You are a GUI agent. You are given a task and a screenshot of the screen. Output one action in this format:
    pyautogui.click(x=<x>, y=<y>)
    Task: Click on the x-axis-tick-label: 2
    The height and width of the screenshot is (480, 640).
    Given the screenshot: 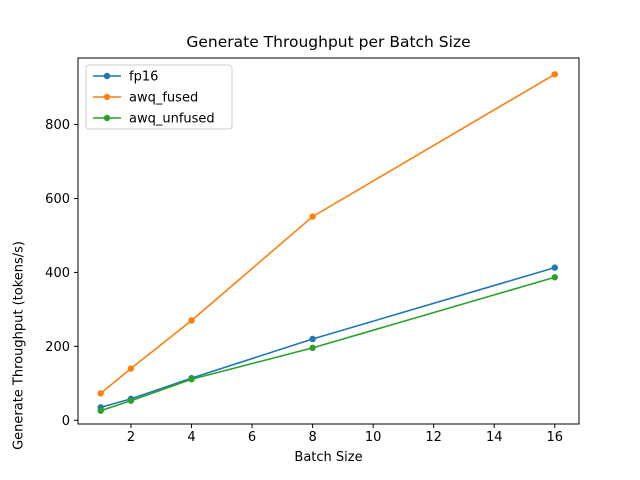 What is the action you would take?
    pyautogui.click(x=131, y=437)
    